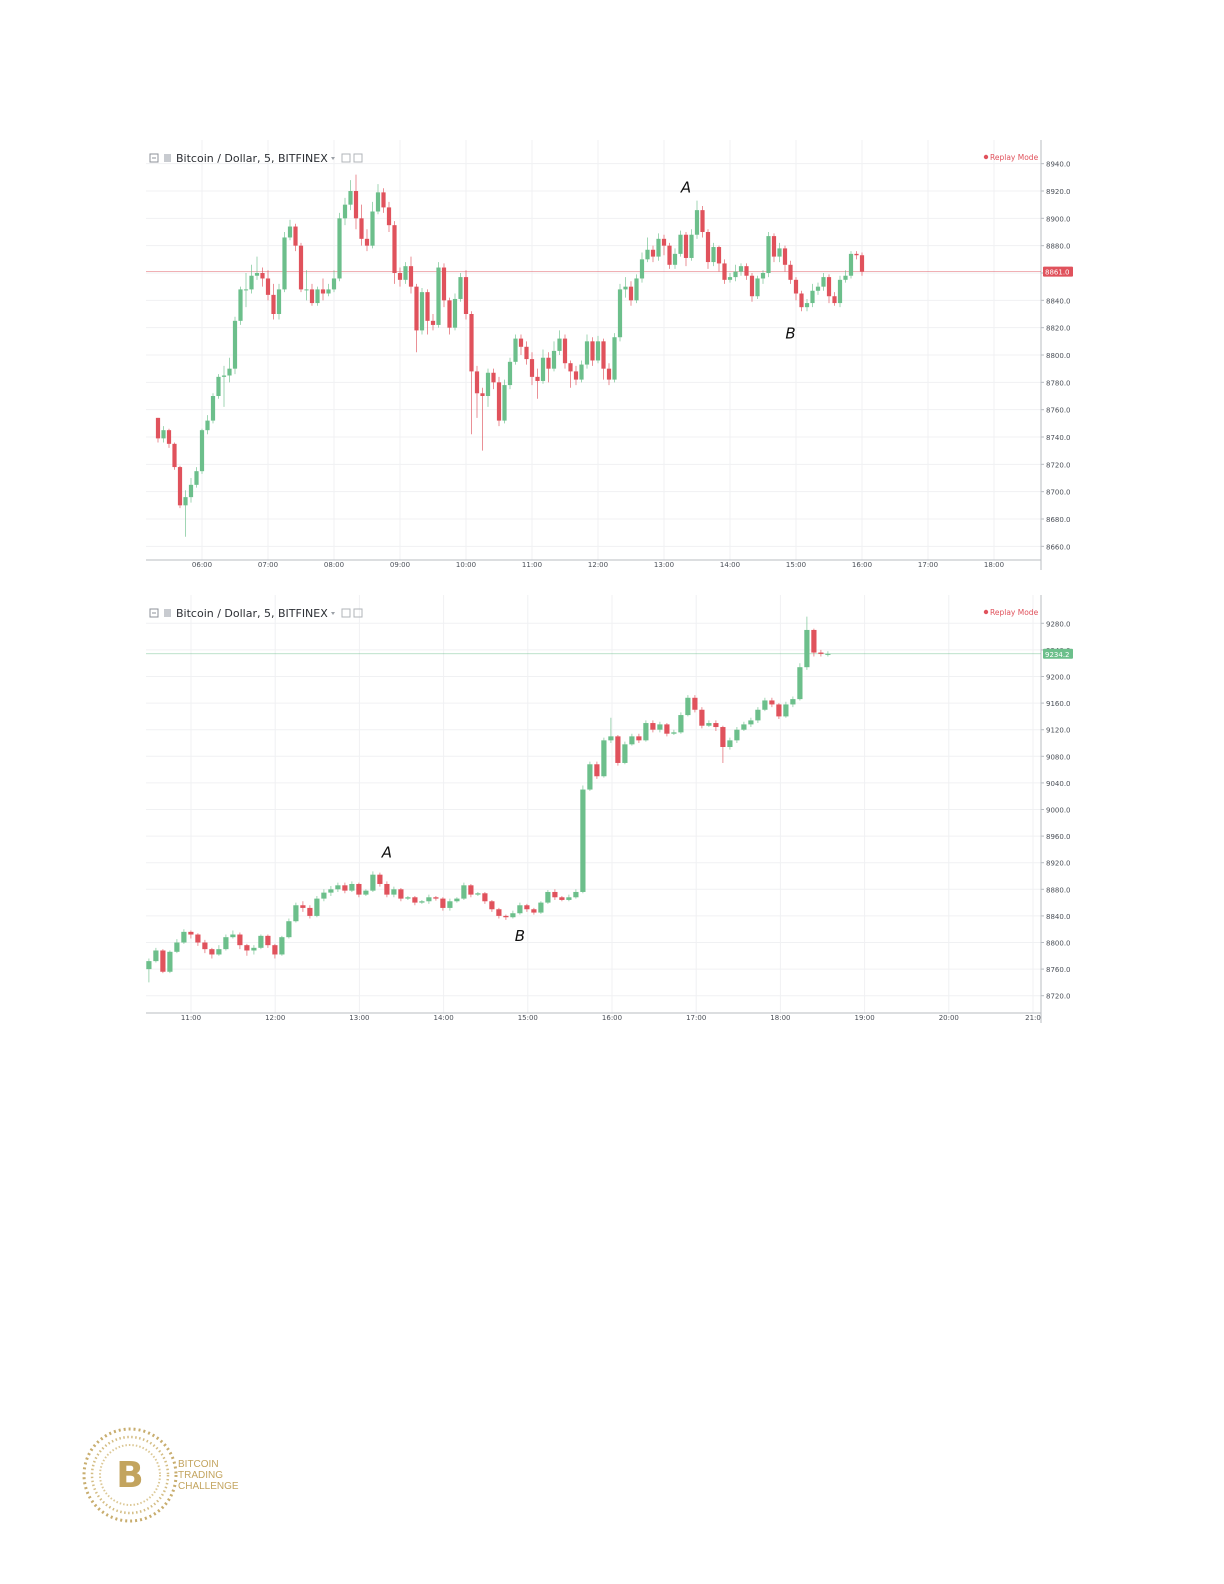 The image size is (1224, 1584). Describe the element at coordinates (1058, 917) in the screenshot. I see `y-tick-label: 8840.0` at that location.